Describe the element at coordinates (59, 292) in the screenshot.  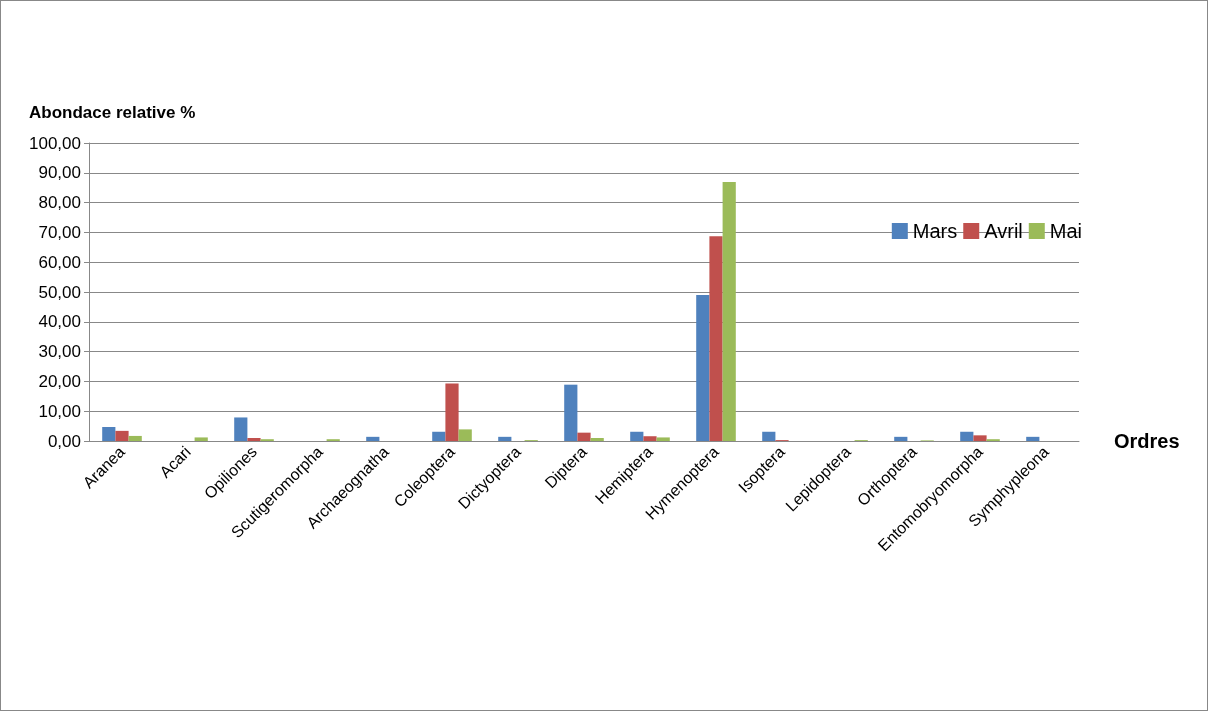
I see `y-tick-label: 50,00` at that location.